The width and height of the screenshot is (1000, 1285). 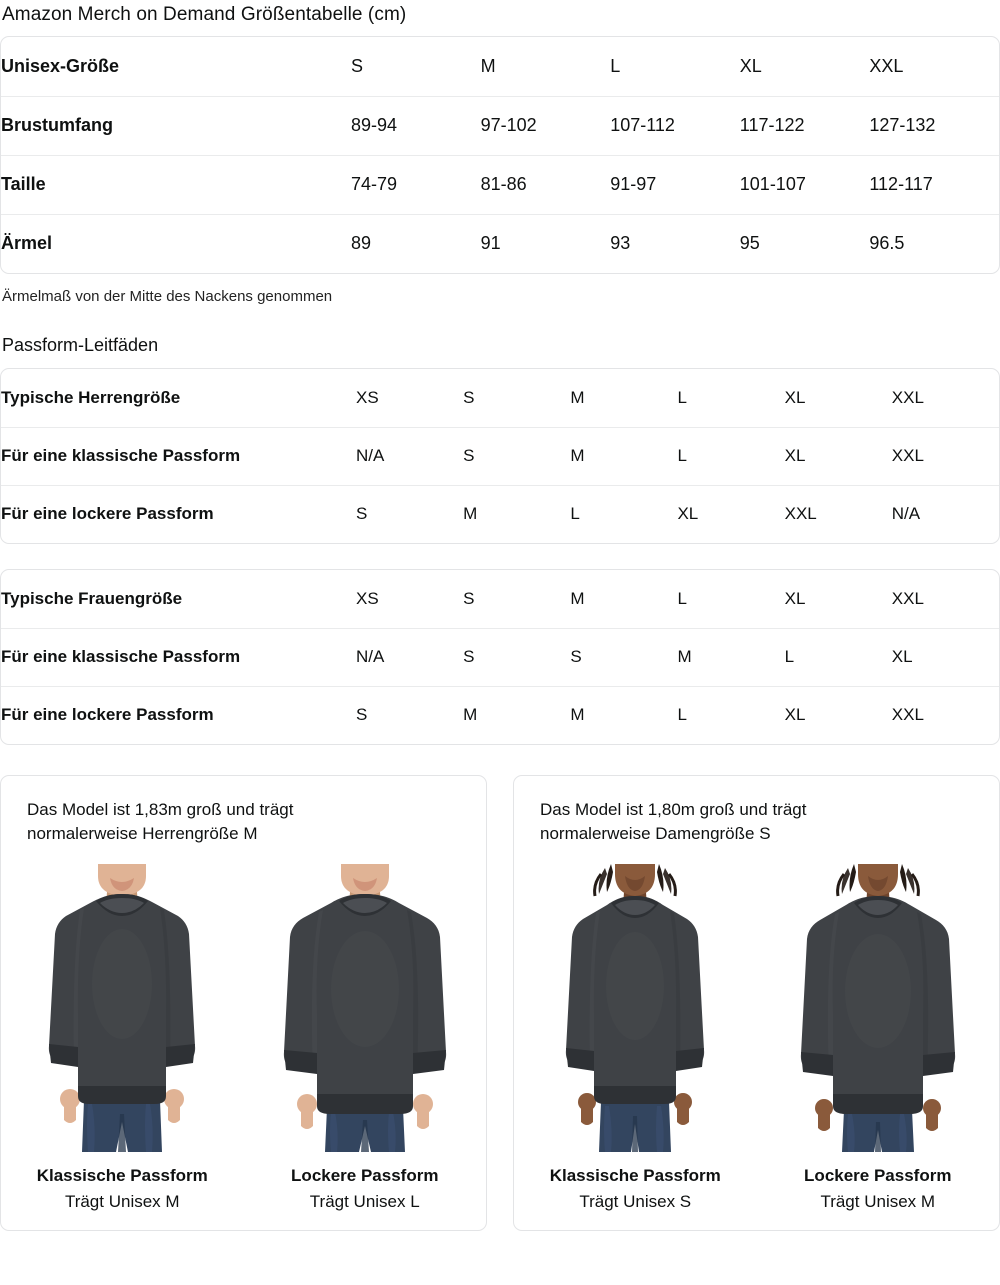 I want to click on cell-value: 107-112, so click(x=675, y=125).